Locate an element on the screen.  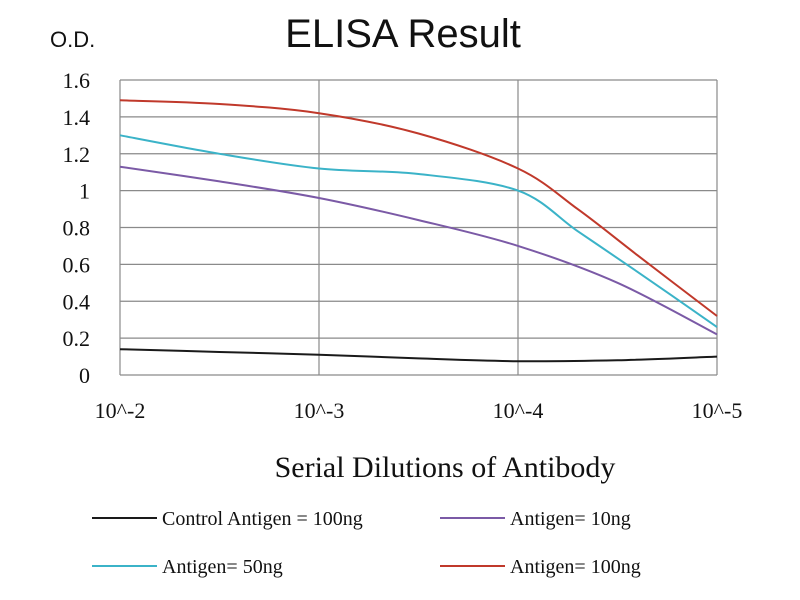
y-tick-label: 1 is located at coordinates (84, 191).